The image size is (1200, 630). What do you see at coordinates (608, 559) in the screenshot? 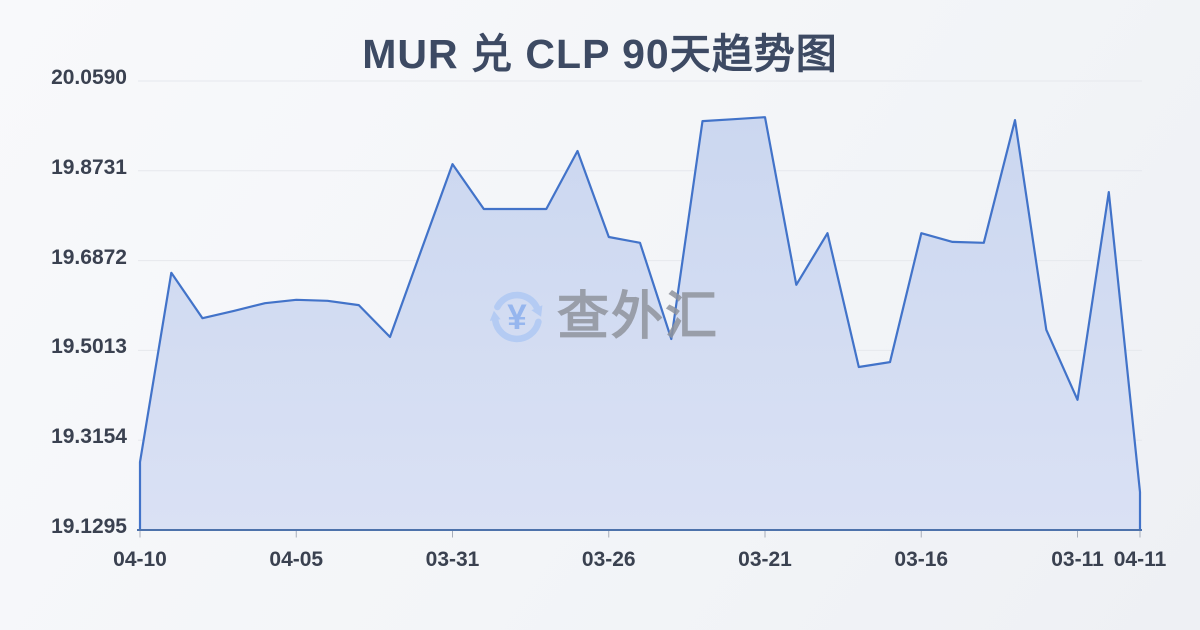
I see `x-tick-label: 03-26` at bounding box center [608, 559].